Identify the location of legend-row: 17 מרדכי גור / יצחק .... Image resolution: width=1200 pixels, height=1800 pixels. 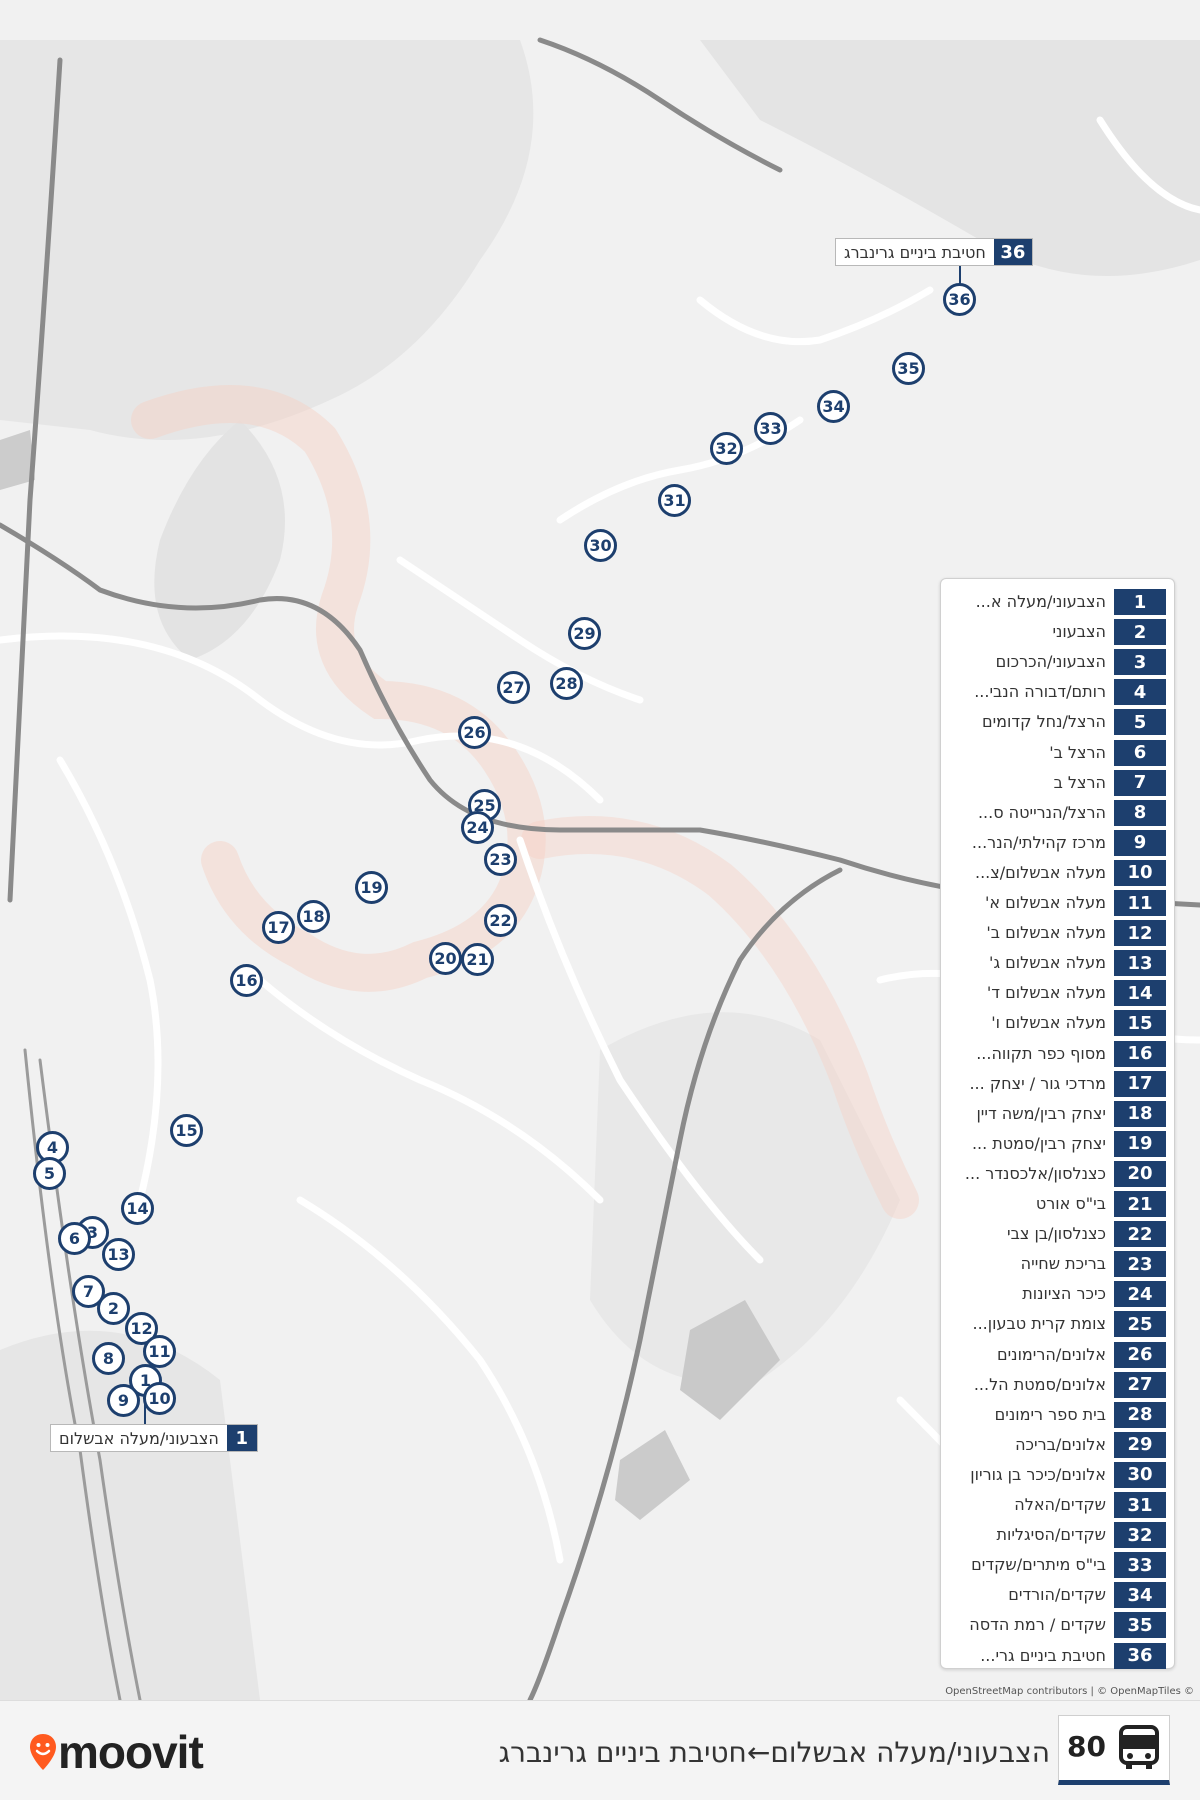
(1058, 1083).